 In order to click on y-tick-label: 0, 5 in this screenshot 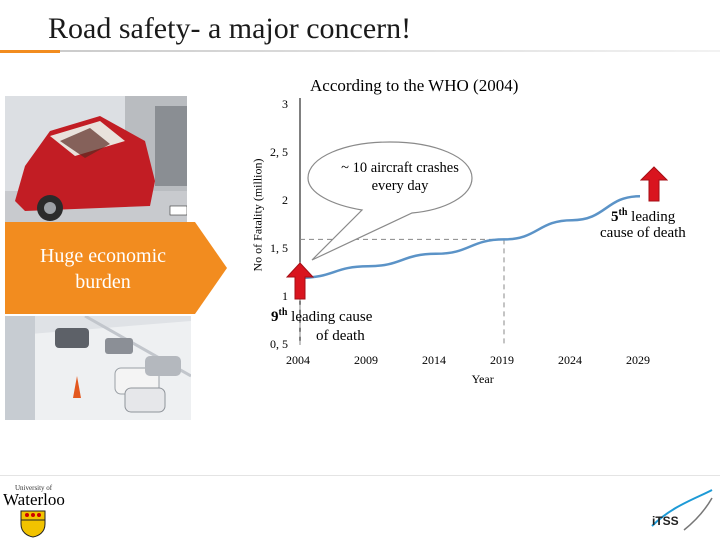, I will do `click(279, 344)`.